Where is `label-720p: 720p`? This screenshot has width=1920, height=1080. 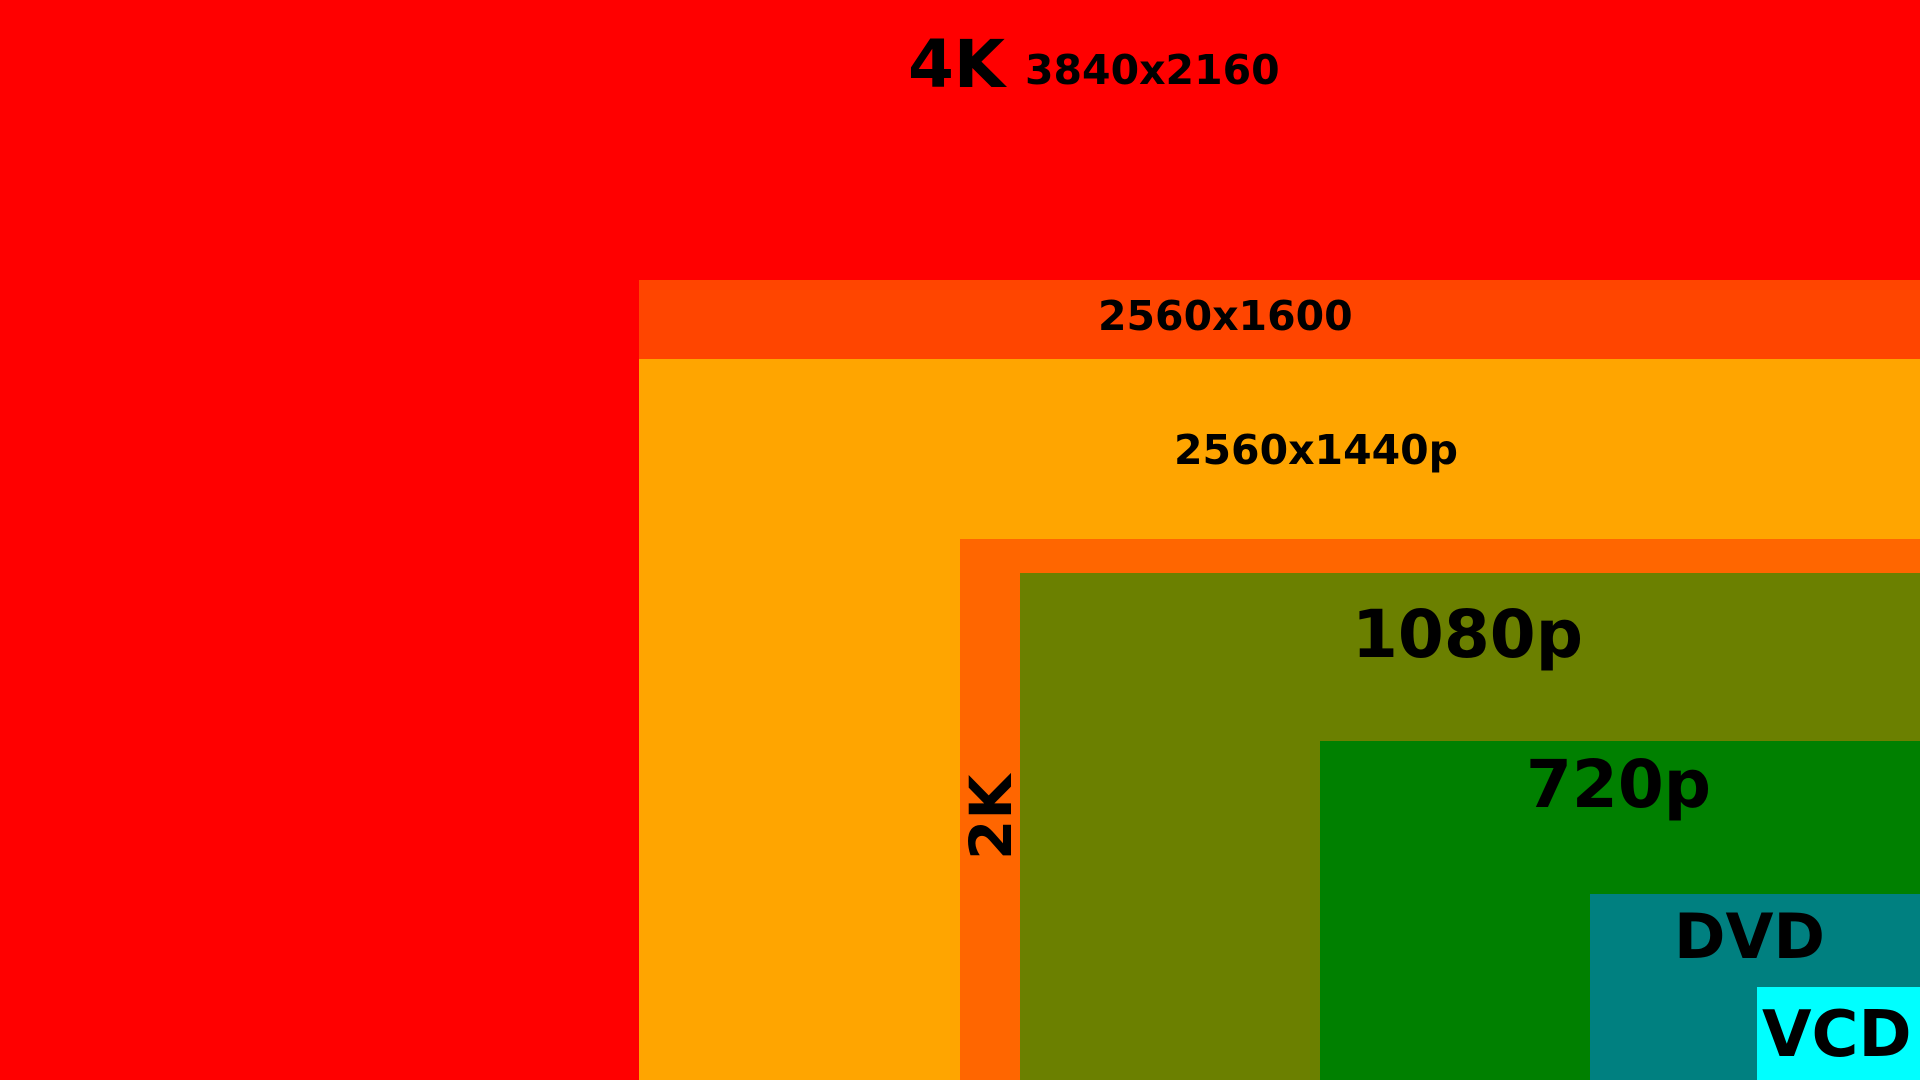
label-720p: 720p is located at coordinates (1619, 784).